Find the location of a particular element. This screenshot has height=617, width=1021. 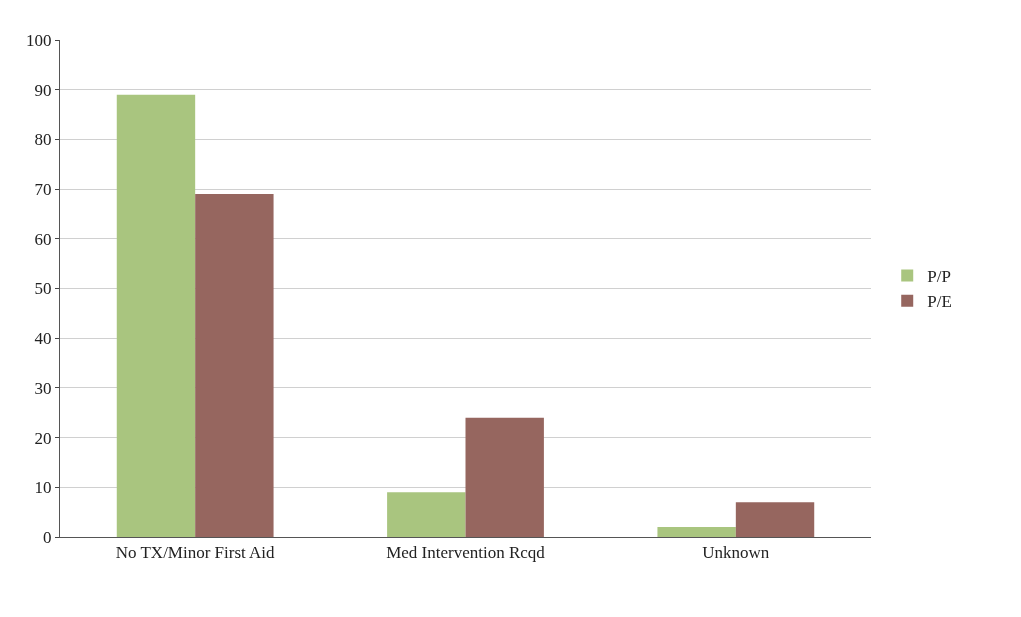

y-tick-label: 60 is located at coordinates (43, 239).